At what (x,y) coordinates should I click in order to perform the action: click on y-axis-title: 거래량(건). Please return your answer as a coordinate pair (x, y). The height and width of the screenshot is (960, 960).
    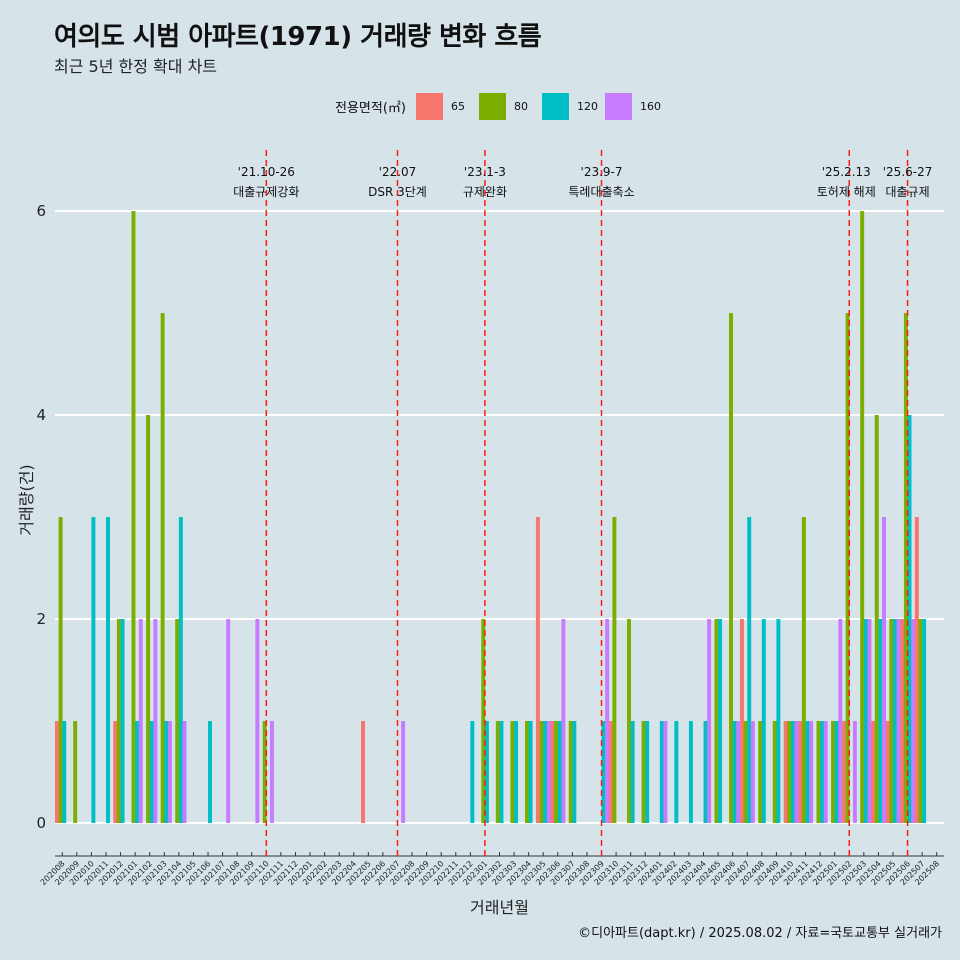
    Looking at the image, I should click on (26, 499).